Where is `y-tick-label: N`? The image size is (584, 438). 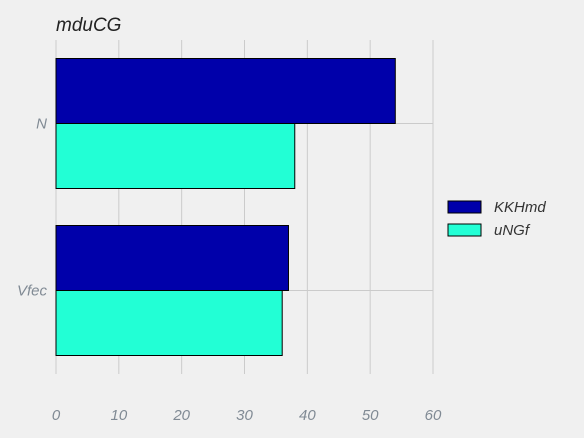
y-tick-label: N is located at coordinates (41, 124).